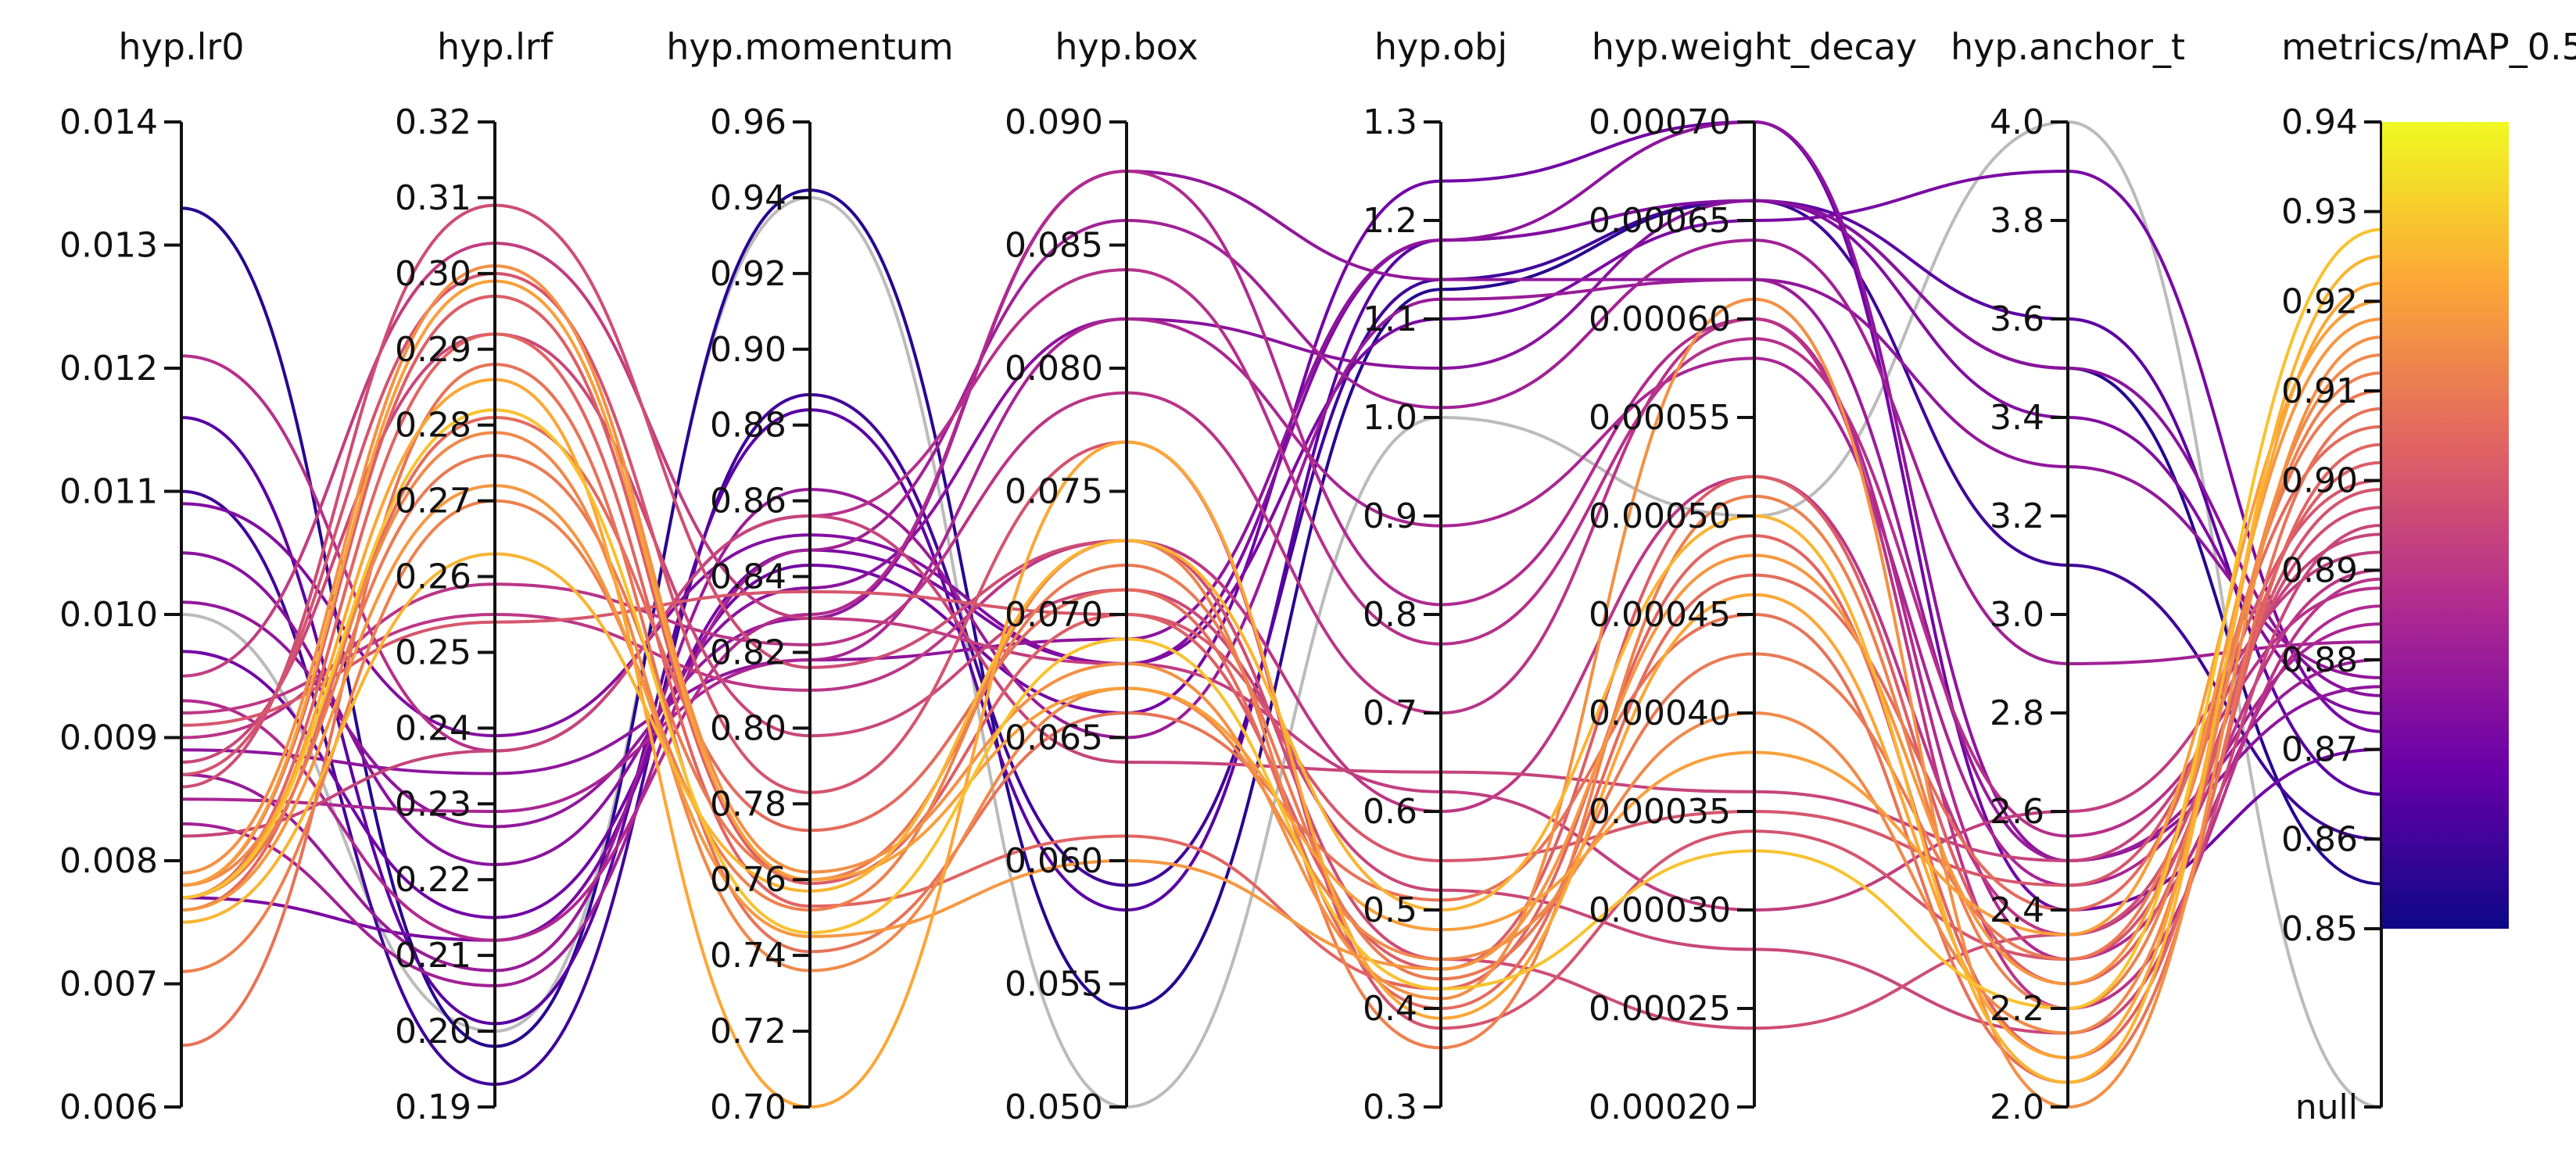 The height and width of the screenshot is (1157, 2576). Describe the element at coordinates (1660, 221) in the screenshot. I see `tick-label: 0.00065` at that location.